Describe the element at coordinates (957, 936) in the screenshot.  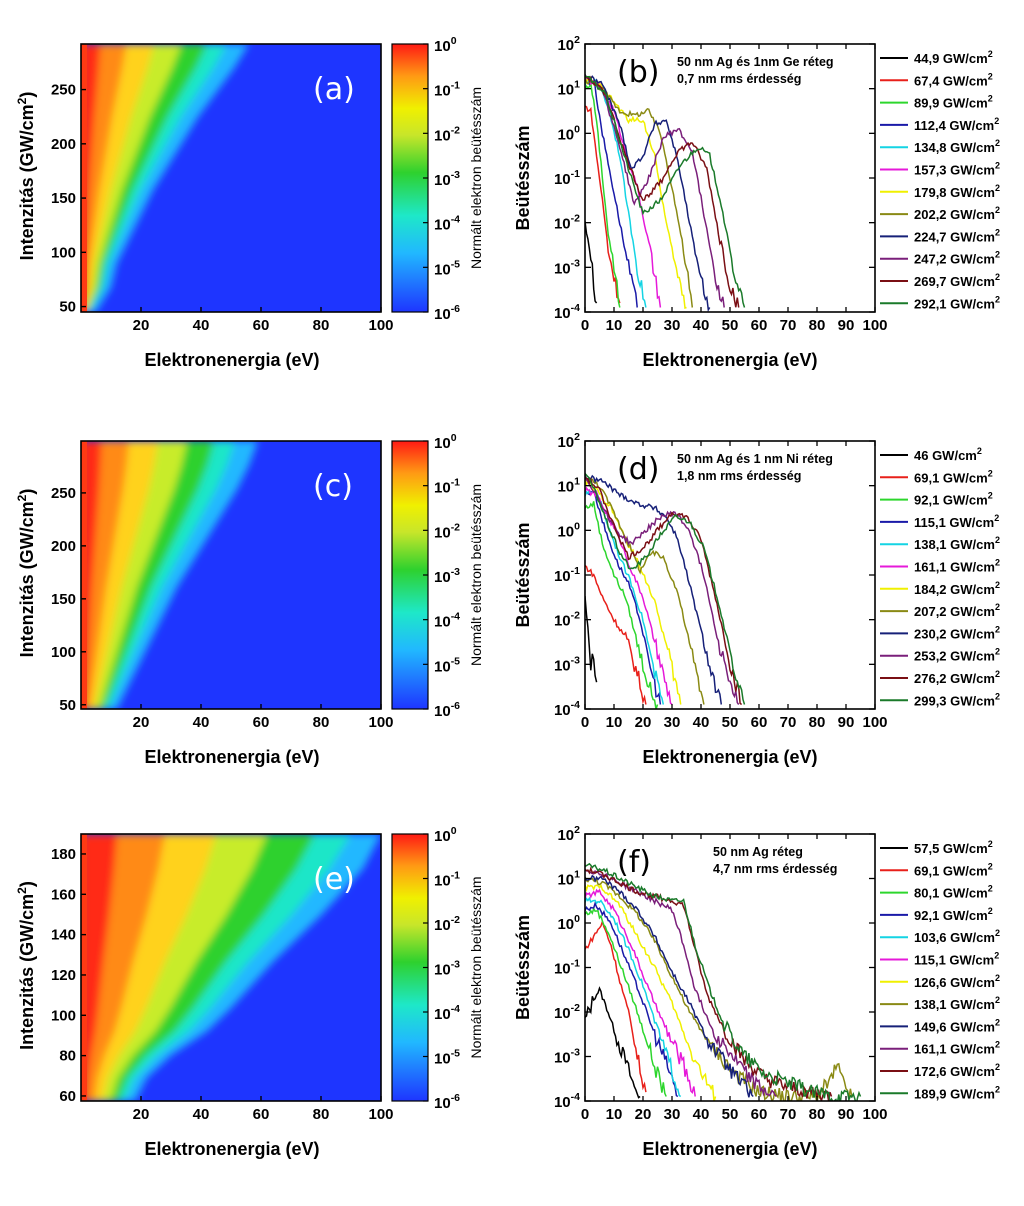
I see `legend-label: 103,6 GW/cm2` at that location.